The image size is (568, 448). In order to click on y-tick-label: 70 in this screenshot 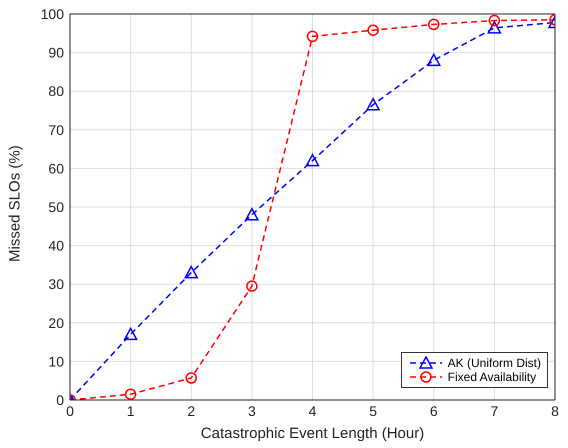, I will do `click(56, 130)`.